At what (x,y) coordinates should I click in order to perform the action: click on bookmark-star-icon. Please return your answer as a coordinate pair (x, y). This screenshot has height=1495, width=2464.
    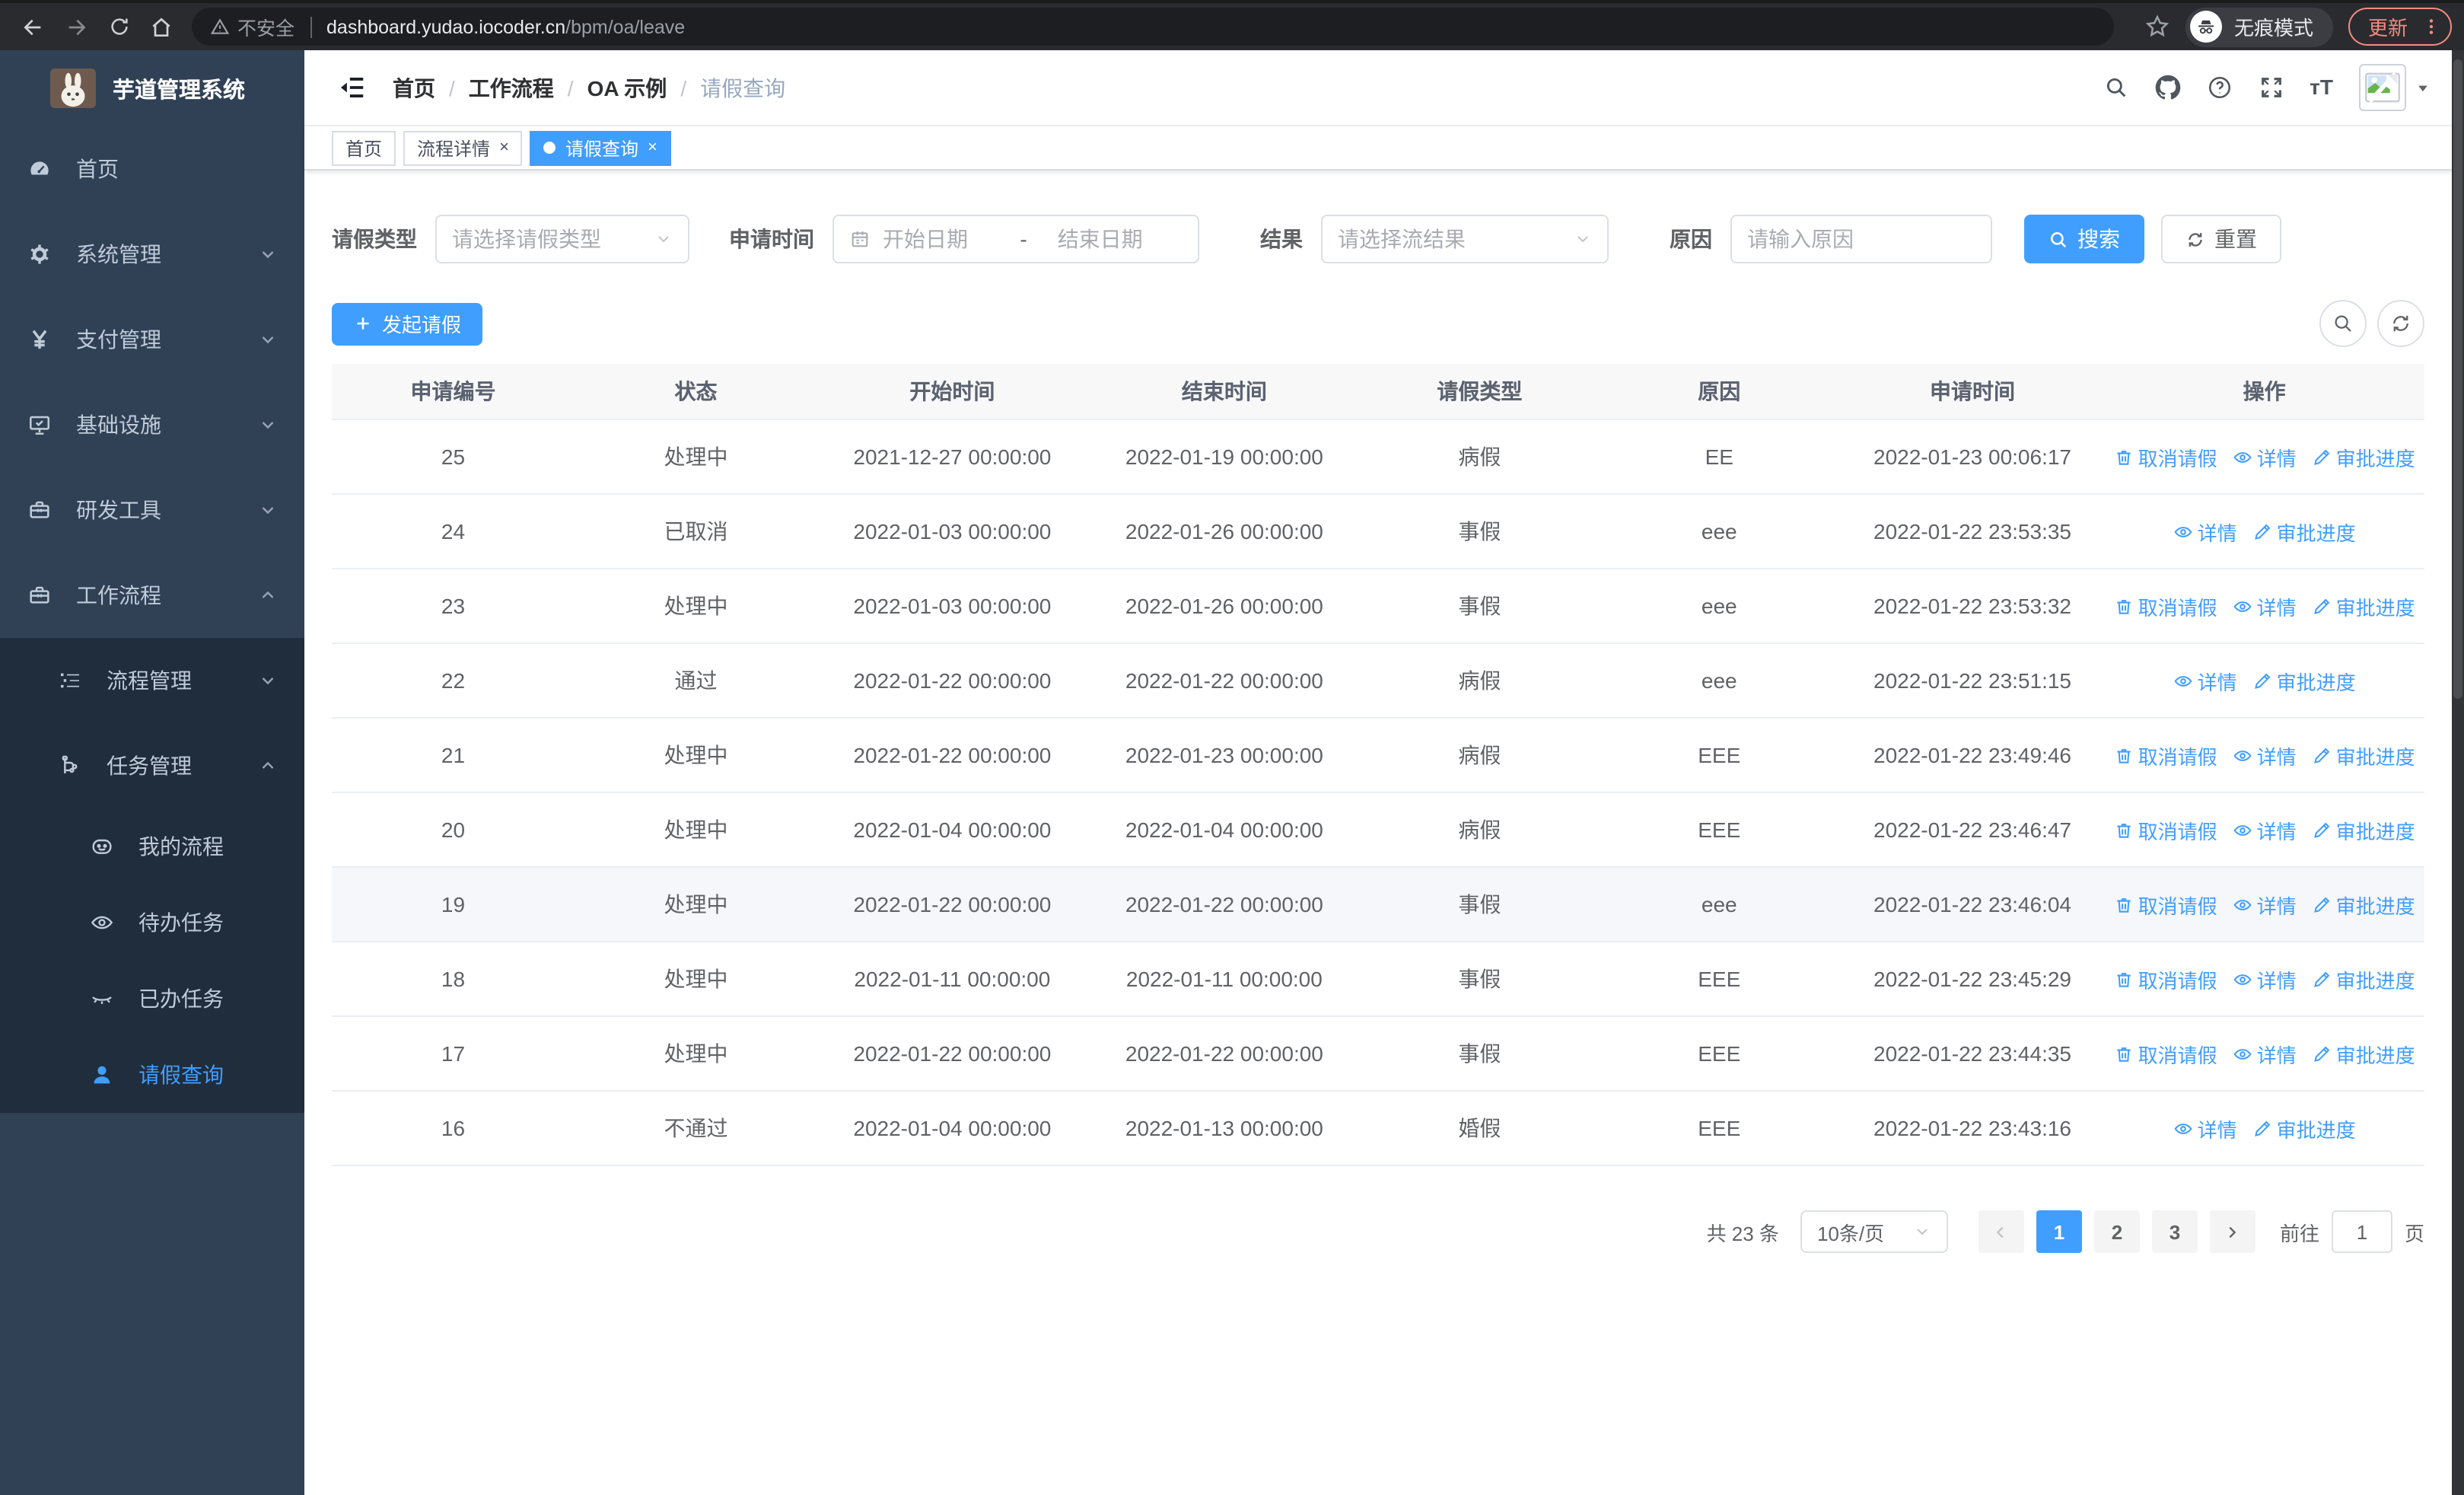
    Looking at the image, I should click on (2157, 27).